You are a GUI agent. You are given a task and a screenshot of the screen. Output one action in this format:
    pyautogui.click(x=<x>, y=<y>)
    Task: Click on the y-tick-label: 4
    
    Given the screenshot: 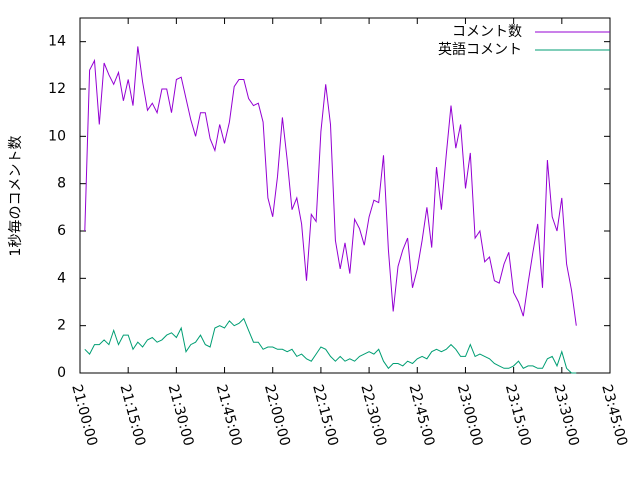 What is the action you would take?
    pyautogui.click(x=61, y=278)
    